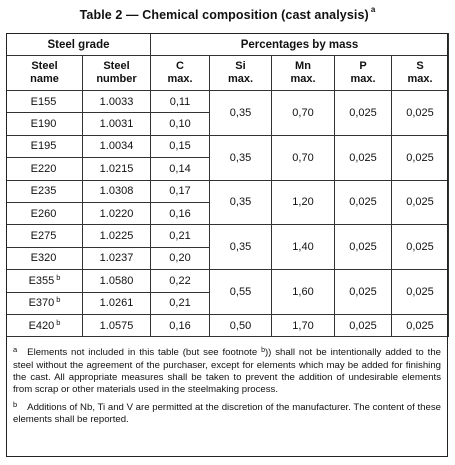 Image resolution: width=455 pixels, height=465 pixels. Describe the element at coordinates (263, 350) in the screenshot. I see `footnote-b-reference: b` at that location.